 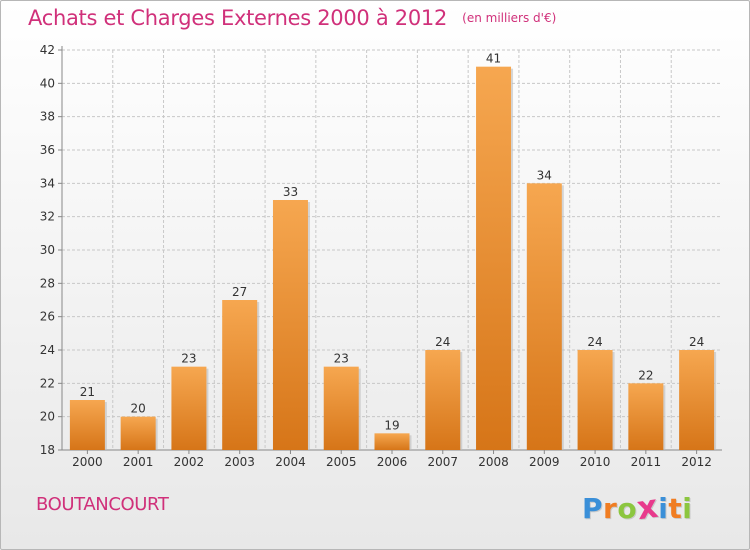 What do you see at coordinates (290, 462) in the screenshot?
I see `x-tick-label: 2004` at bounding box center [290, 462].